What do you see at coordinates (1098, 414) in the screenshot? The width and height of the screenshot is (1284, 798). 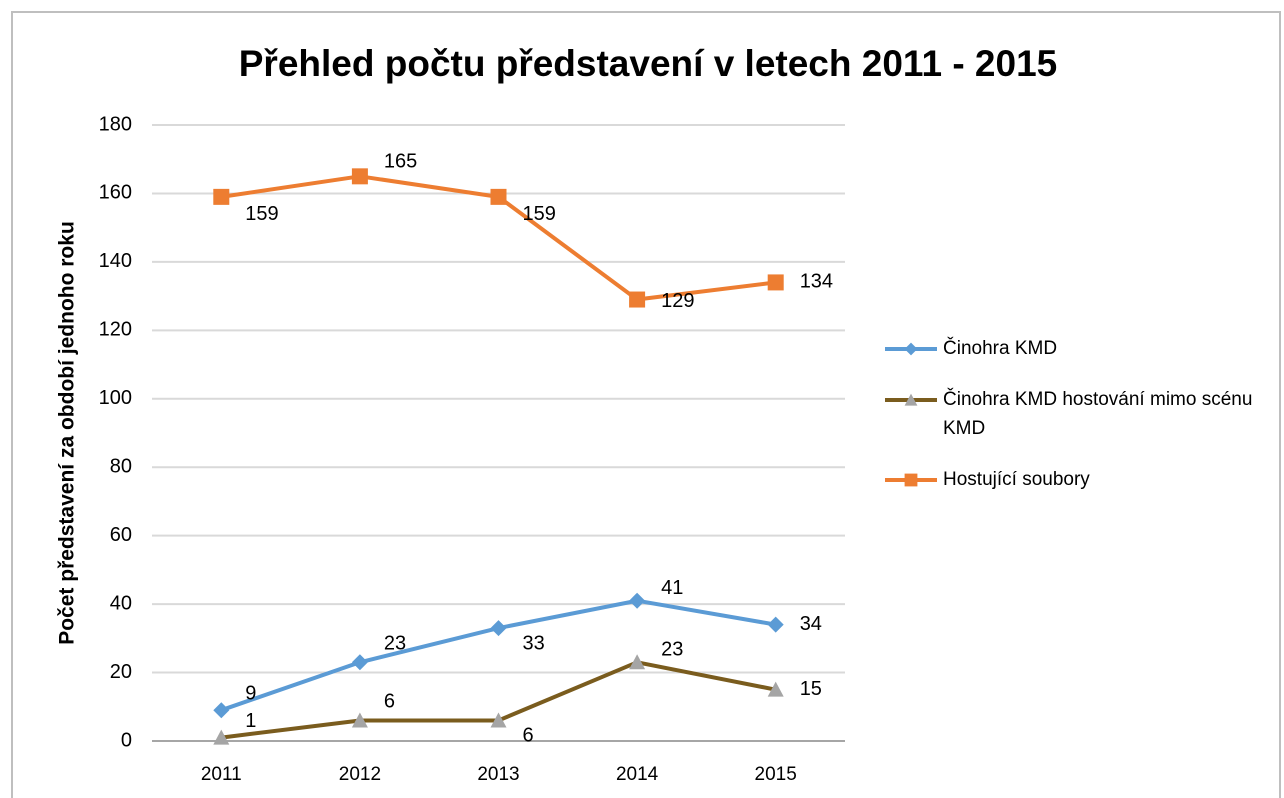 I see `legend-label: Činohra KMD hostování mimo scénu KMD` at bounding box center [1098, 414].